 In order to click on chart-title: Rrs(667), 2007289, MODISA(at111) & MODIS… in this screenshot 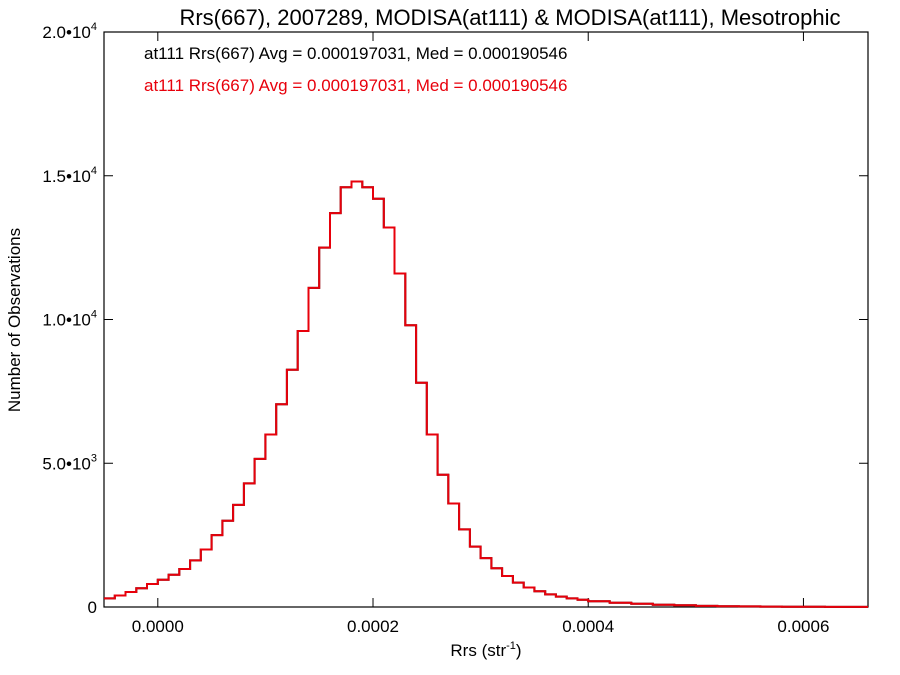, I will do `click(509, 17)`.